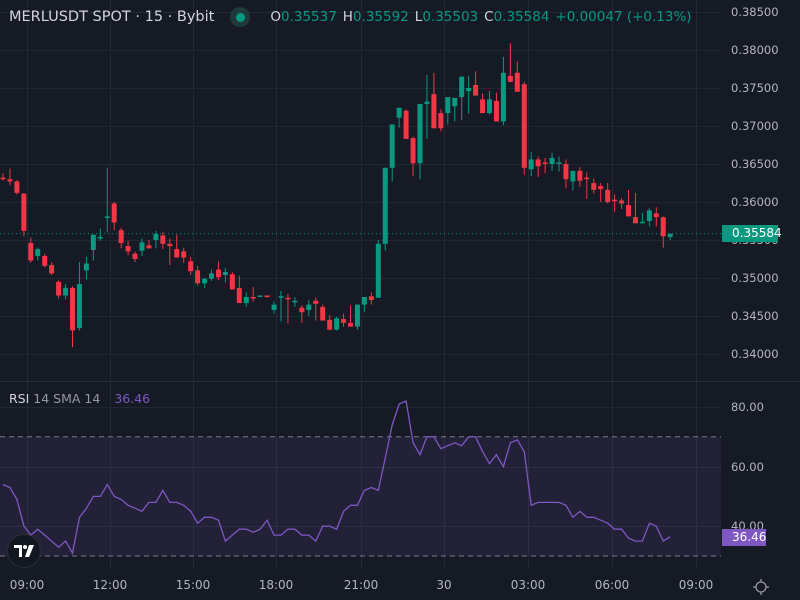 Image resolution: width=800 pixels, height=600 pixels. I want to click on time-tick-label: 15:00, so click(193, 585).